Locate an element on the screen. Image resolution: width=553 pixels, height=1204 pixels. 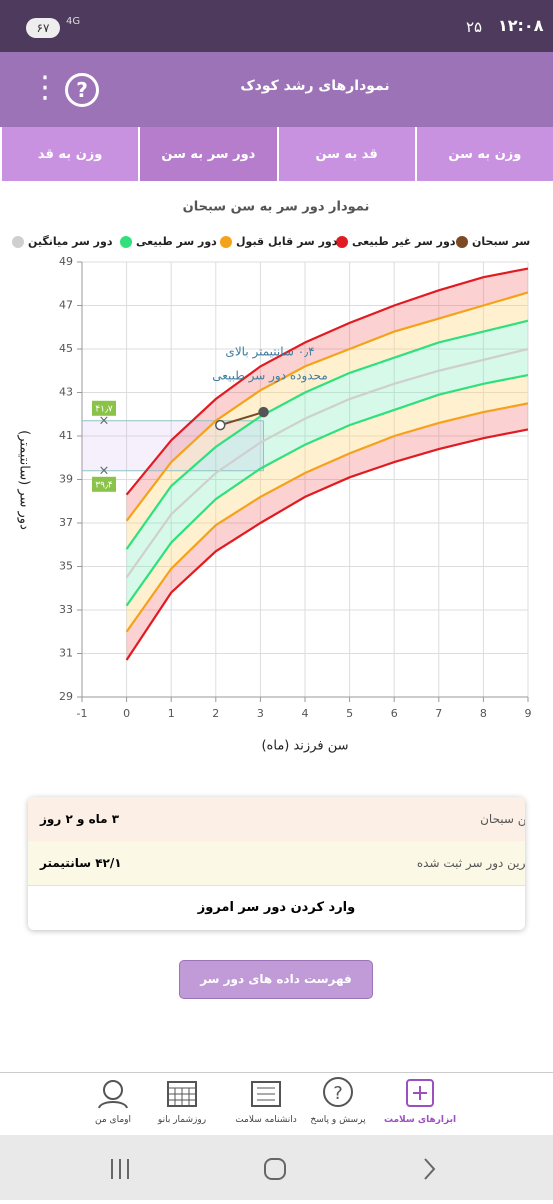
x-tick-label: 3 is located at coordinates (260, 713).